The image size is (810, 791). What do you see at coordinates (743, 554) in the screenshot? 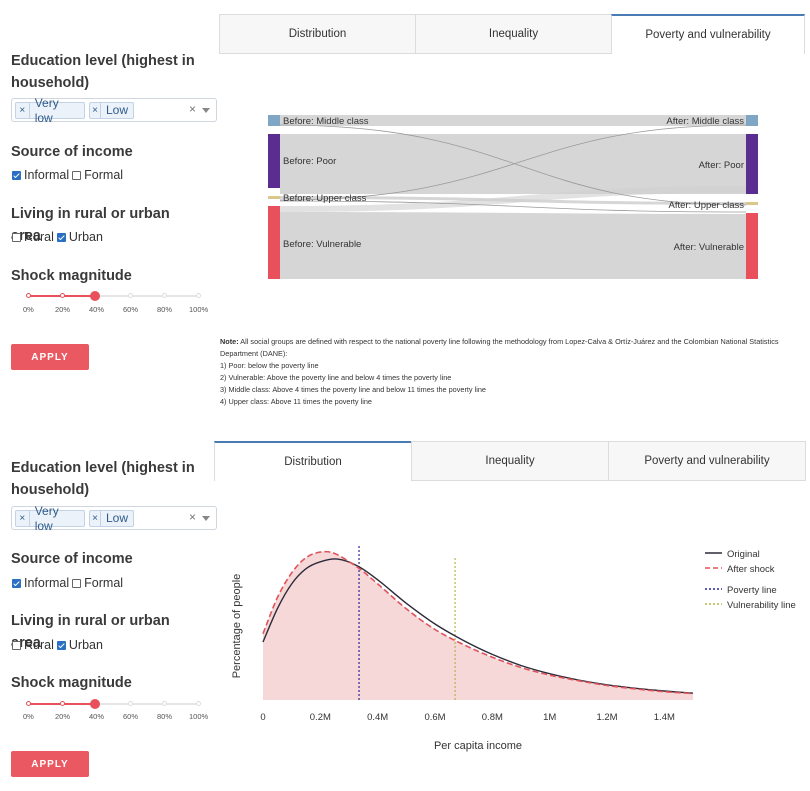
I see `legend-original: Original` at bounding box center [743, 554].